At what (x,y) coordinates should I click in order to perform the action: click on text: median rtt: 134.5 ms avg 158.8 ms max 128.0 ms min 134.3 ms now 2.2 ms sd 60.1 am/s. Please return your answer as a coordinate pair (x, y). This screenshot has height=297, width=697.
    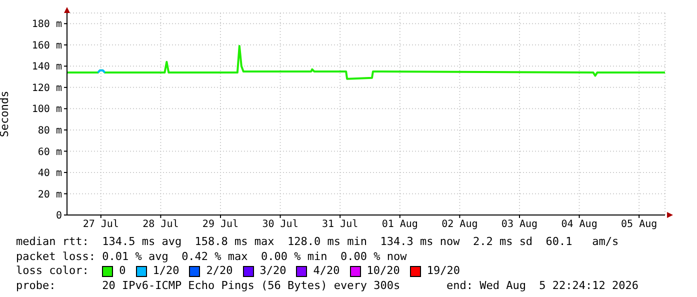
    Looking at the image, I should click on (318, 242).